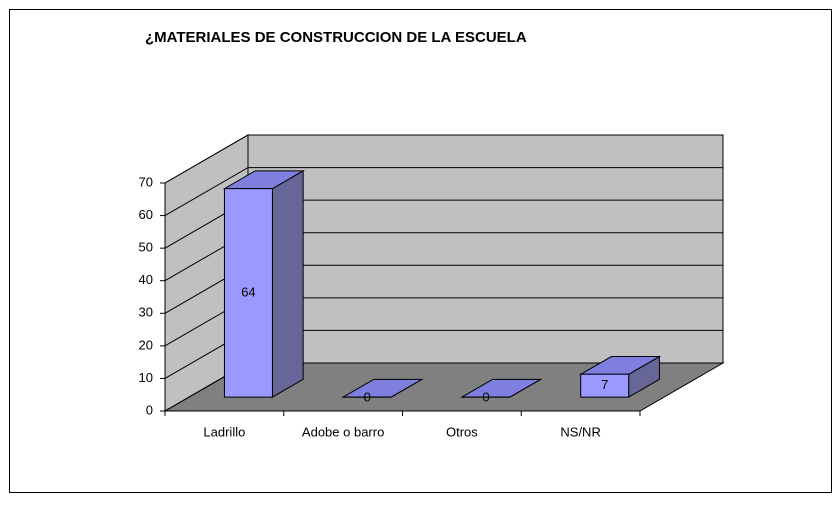 The width and height of the screenshot is (840, 507). I want to click on y-tick-label: 60, so click(146, 214).